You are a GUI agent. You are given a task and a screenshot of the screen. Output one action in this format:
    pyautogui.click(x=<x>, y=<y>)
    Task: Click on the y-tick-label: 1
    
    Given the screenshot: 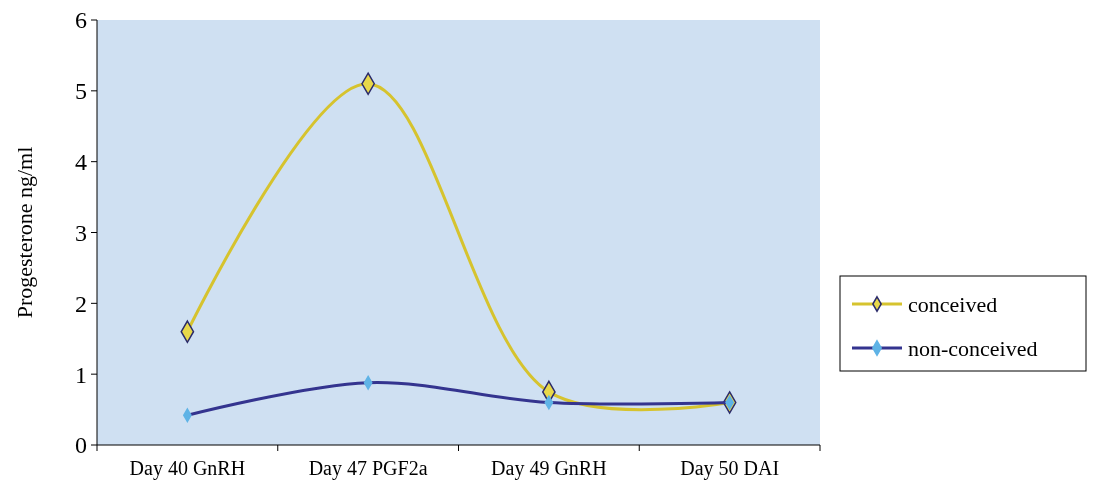 What is the action you would take?
    pyautogui.click(x=81, y=374)
    